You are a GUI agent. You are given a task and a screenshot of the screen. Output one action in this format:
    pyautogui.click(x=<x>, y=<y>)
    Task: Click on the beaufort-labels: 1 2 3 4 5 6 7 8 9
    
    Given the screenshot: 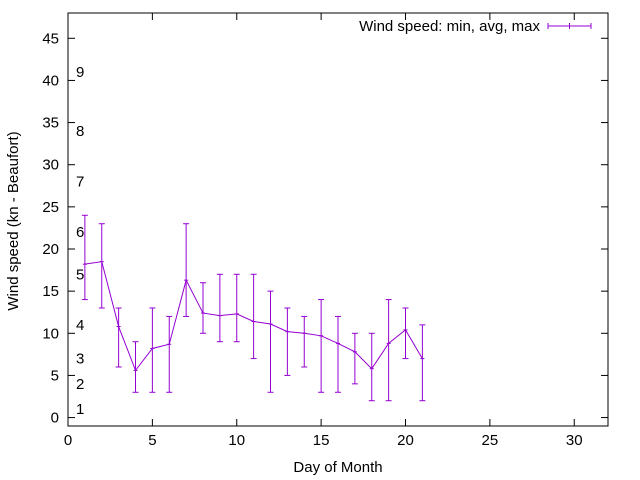 What is the action you would take?
    pyautogui.click(x=80, y=241)
    